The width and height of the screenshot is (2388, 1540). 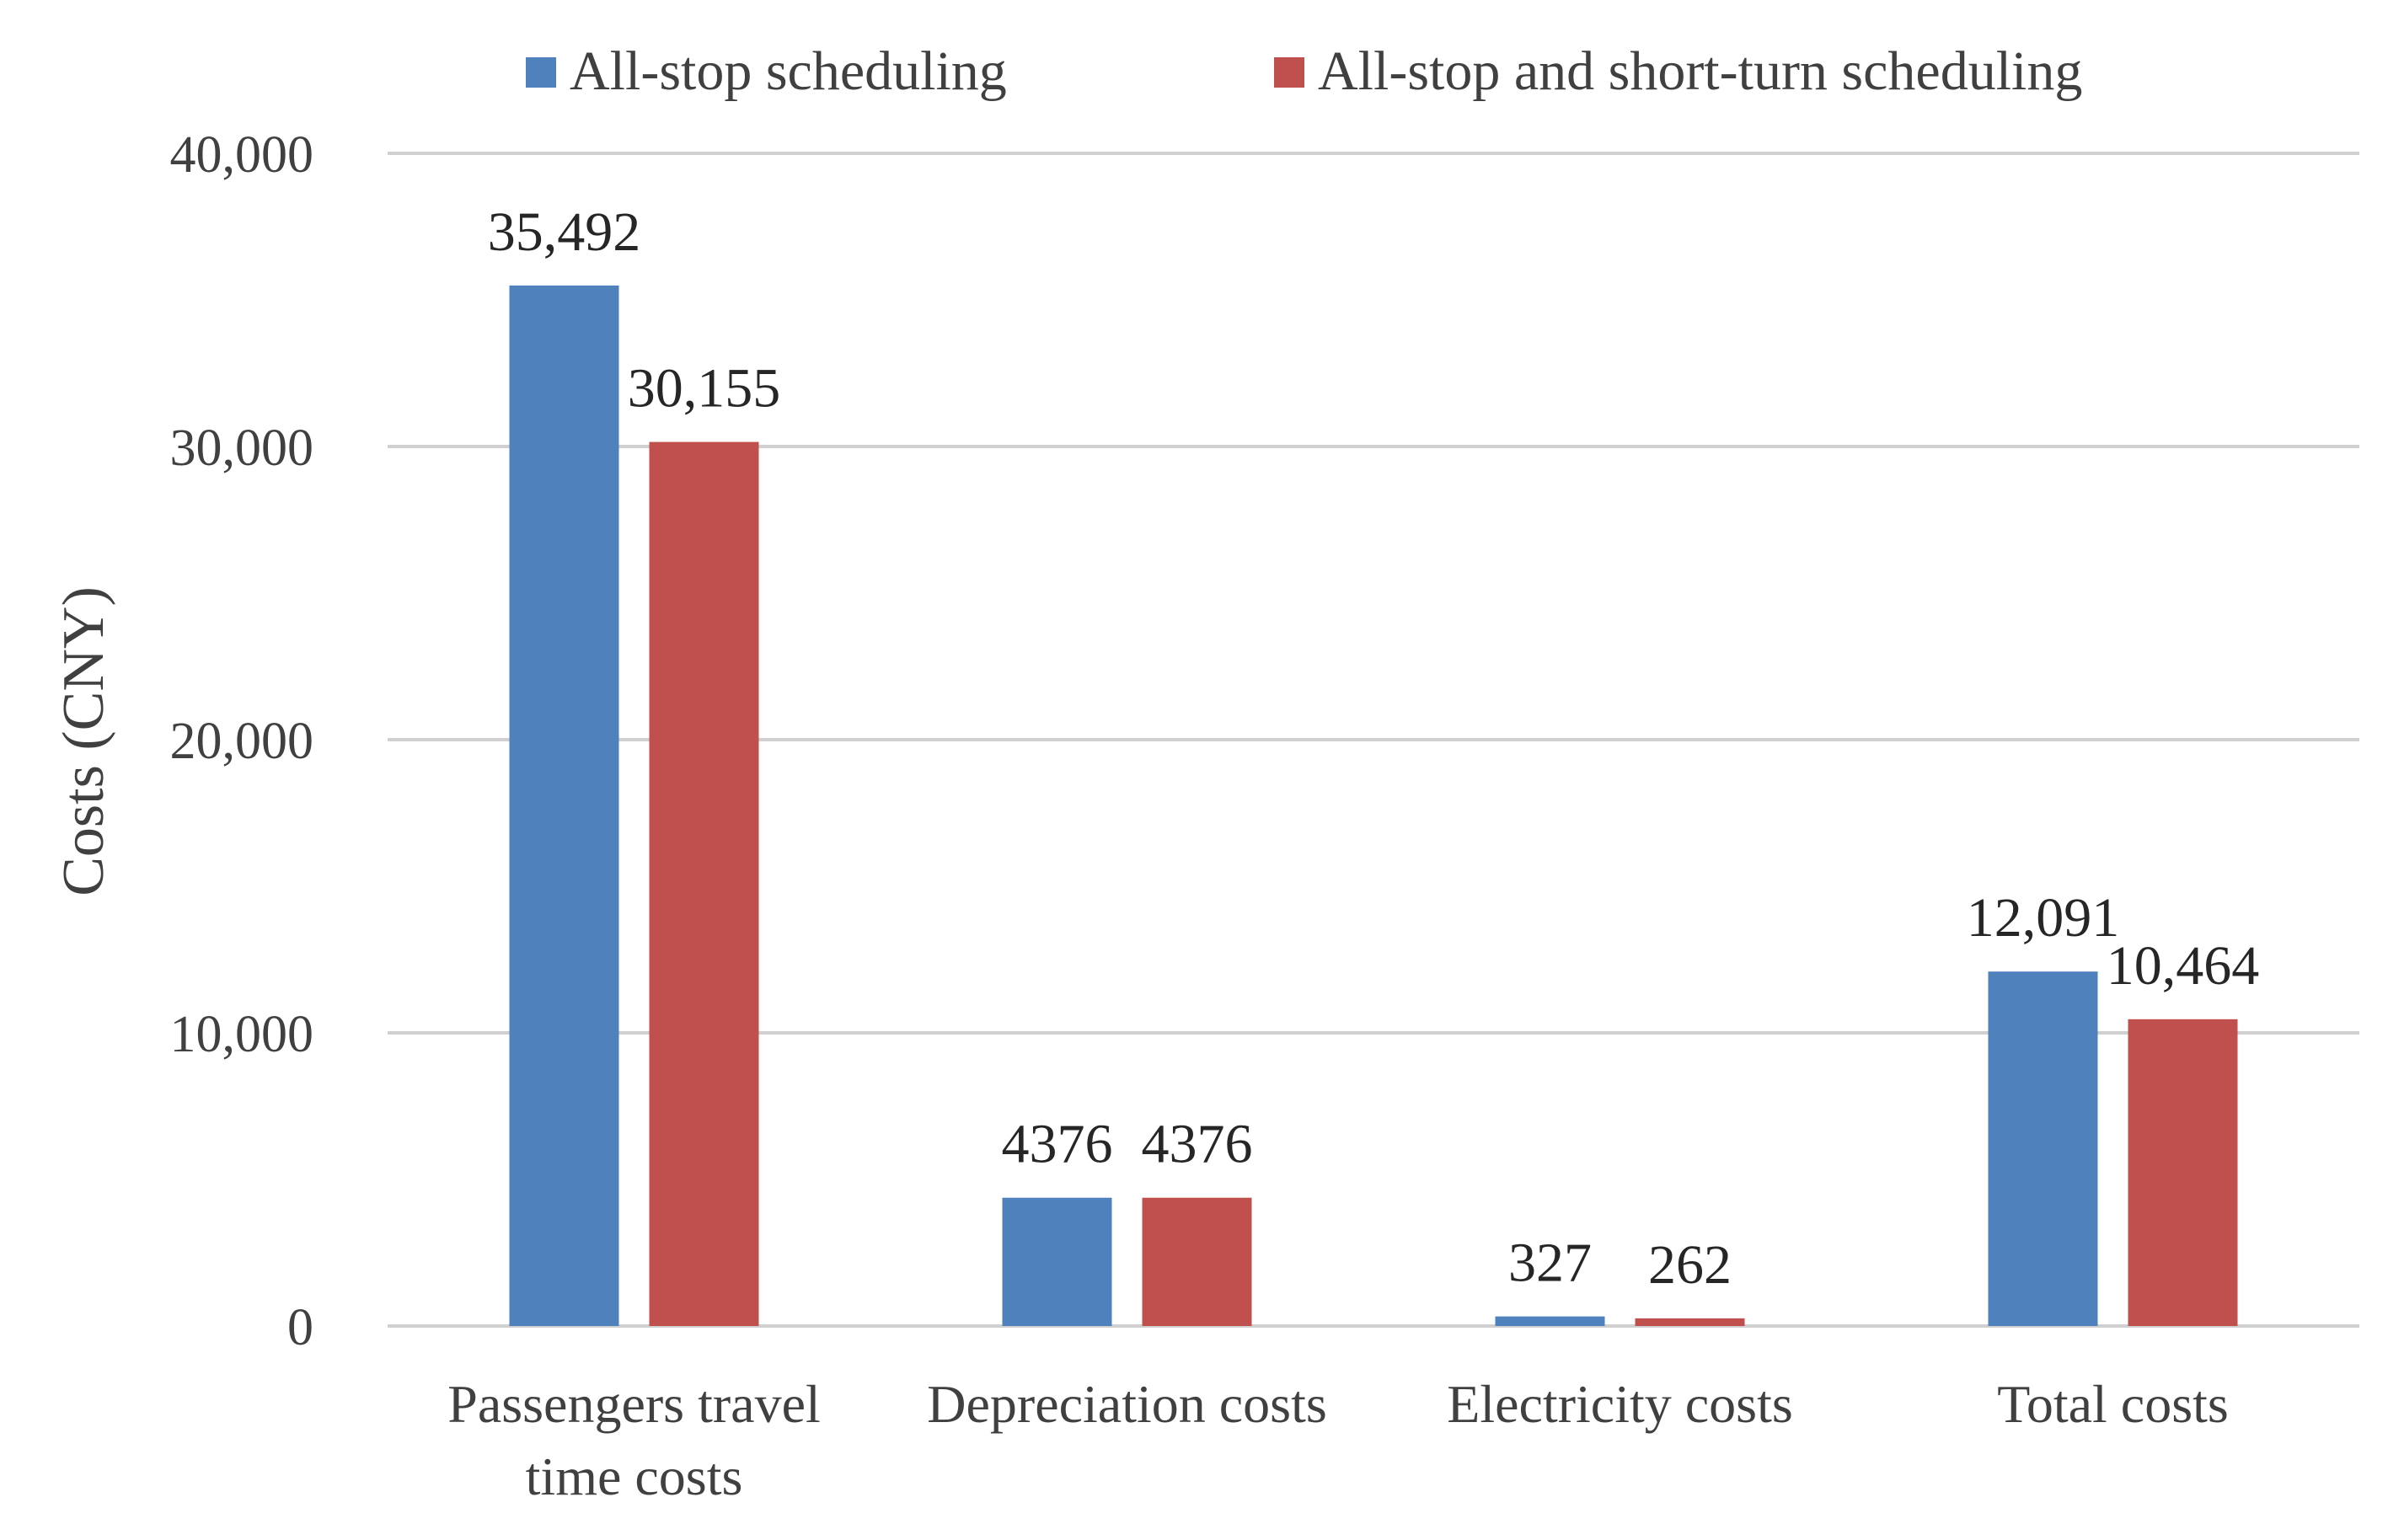 I want to click on y-axis-title: Costs (CNY), so click(x=83, y=741).